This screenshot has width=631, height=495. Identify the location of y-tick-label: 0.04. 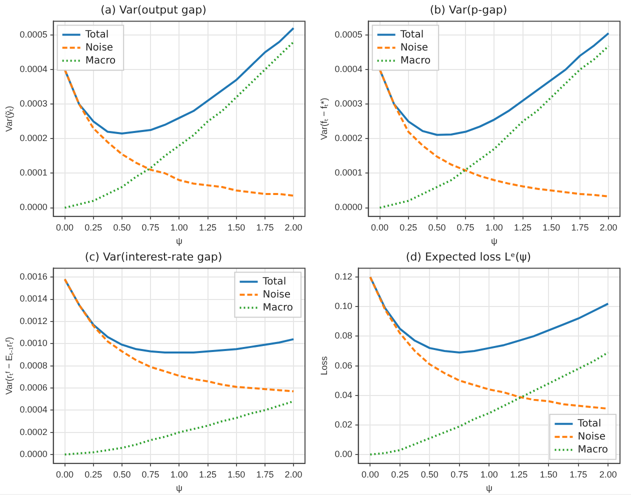
(343, 395).